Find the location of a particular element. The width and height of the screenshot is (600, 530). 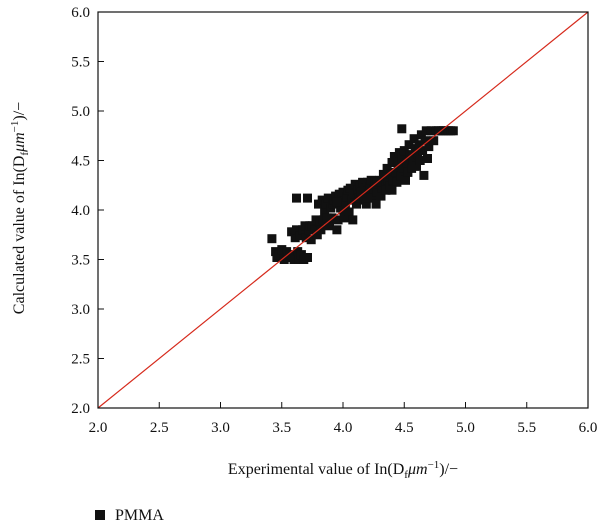

x-label-sub: f is located at coordinates (406, 475).